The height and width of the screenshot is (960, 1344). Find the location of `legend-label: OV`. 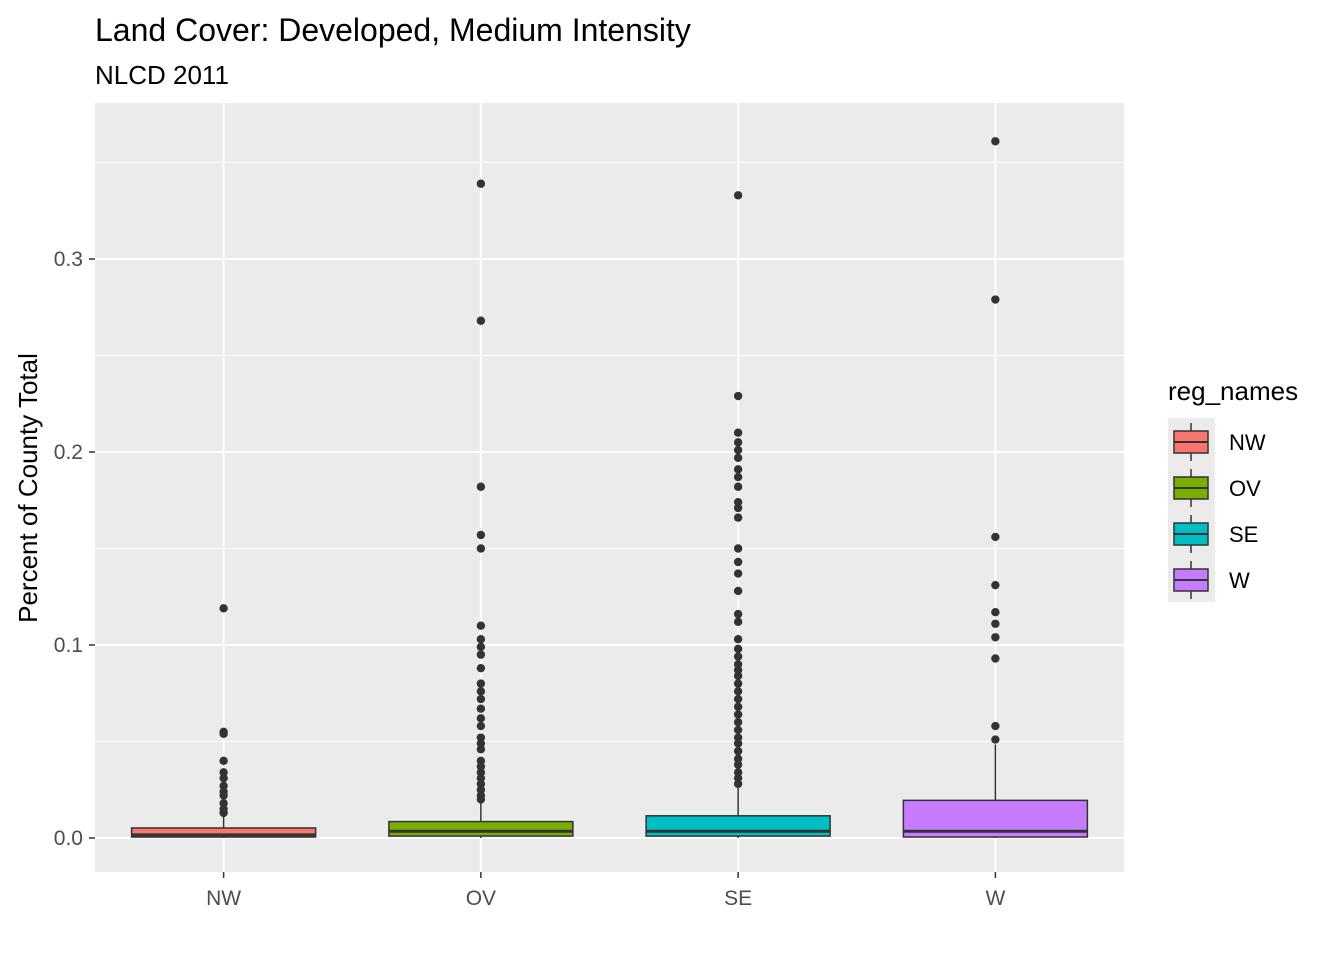

legend-label: OV is located at coordinates (1245, 488).